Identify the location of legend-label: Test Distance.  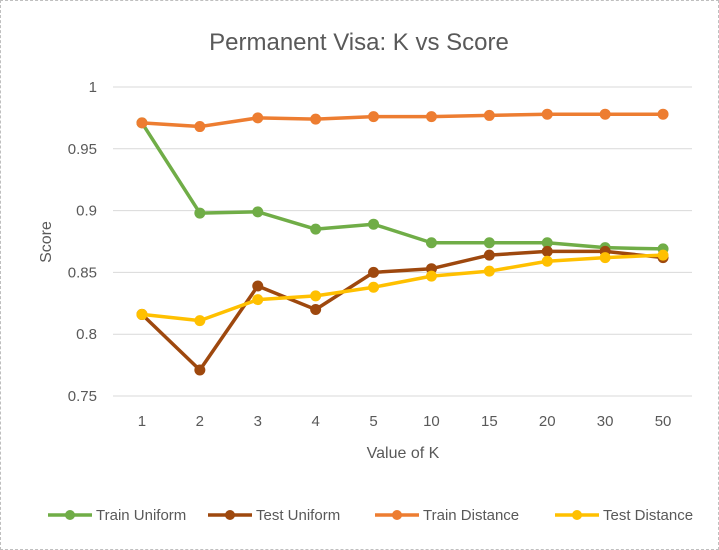
(648, 515).